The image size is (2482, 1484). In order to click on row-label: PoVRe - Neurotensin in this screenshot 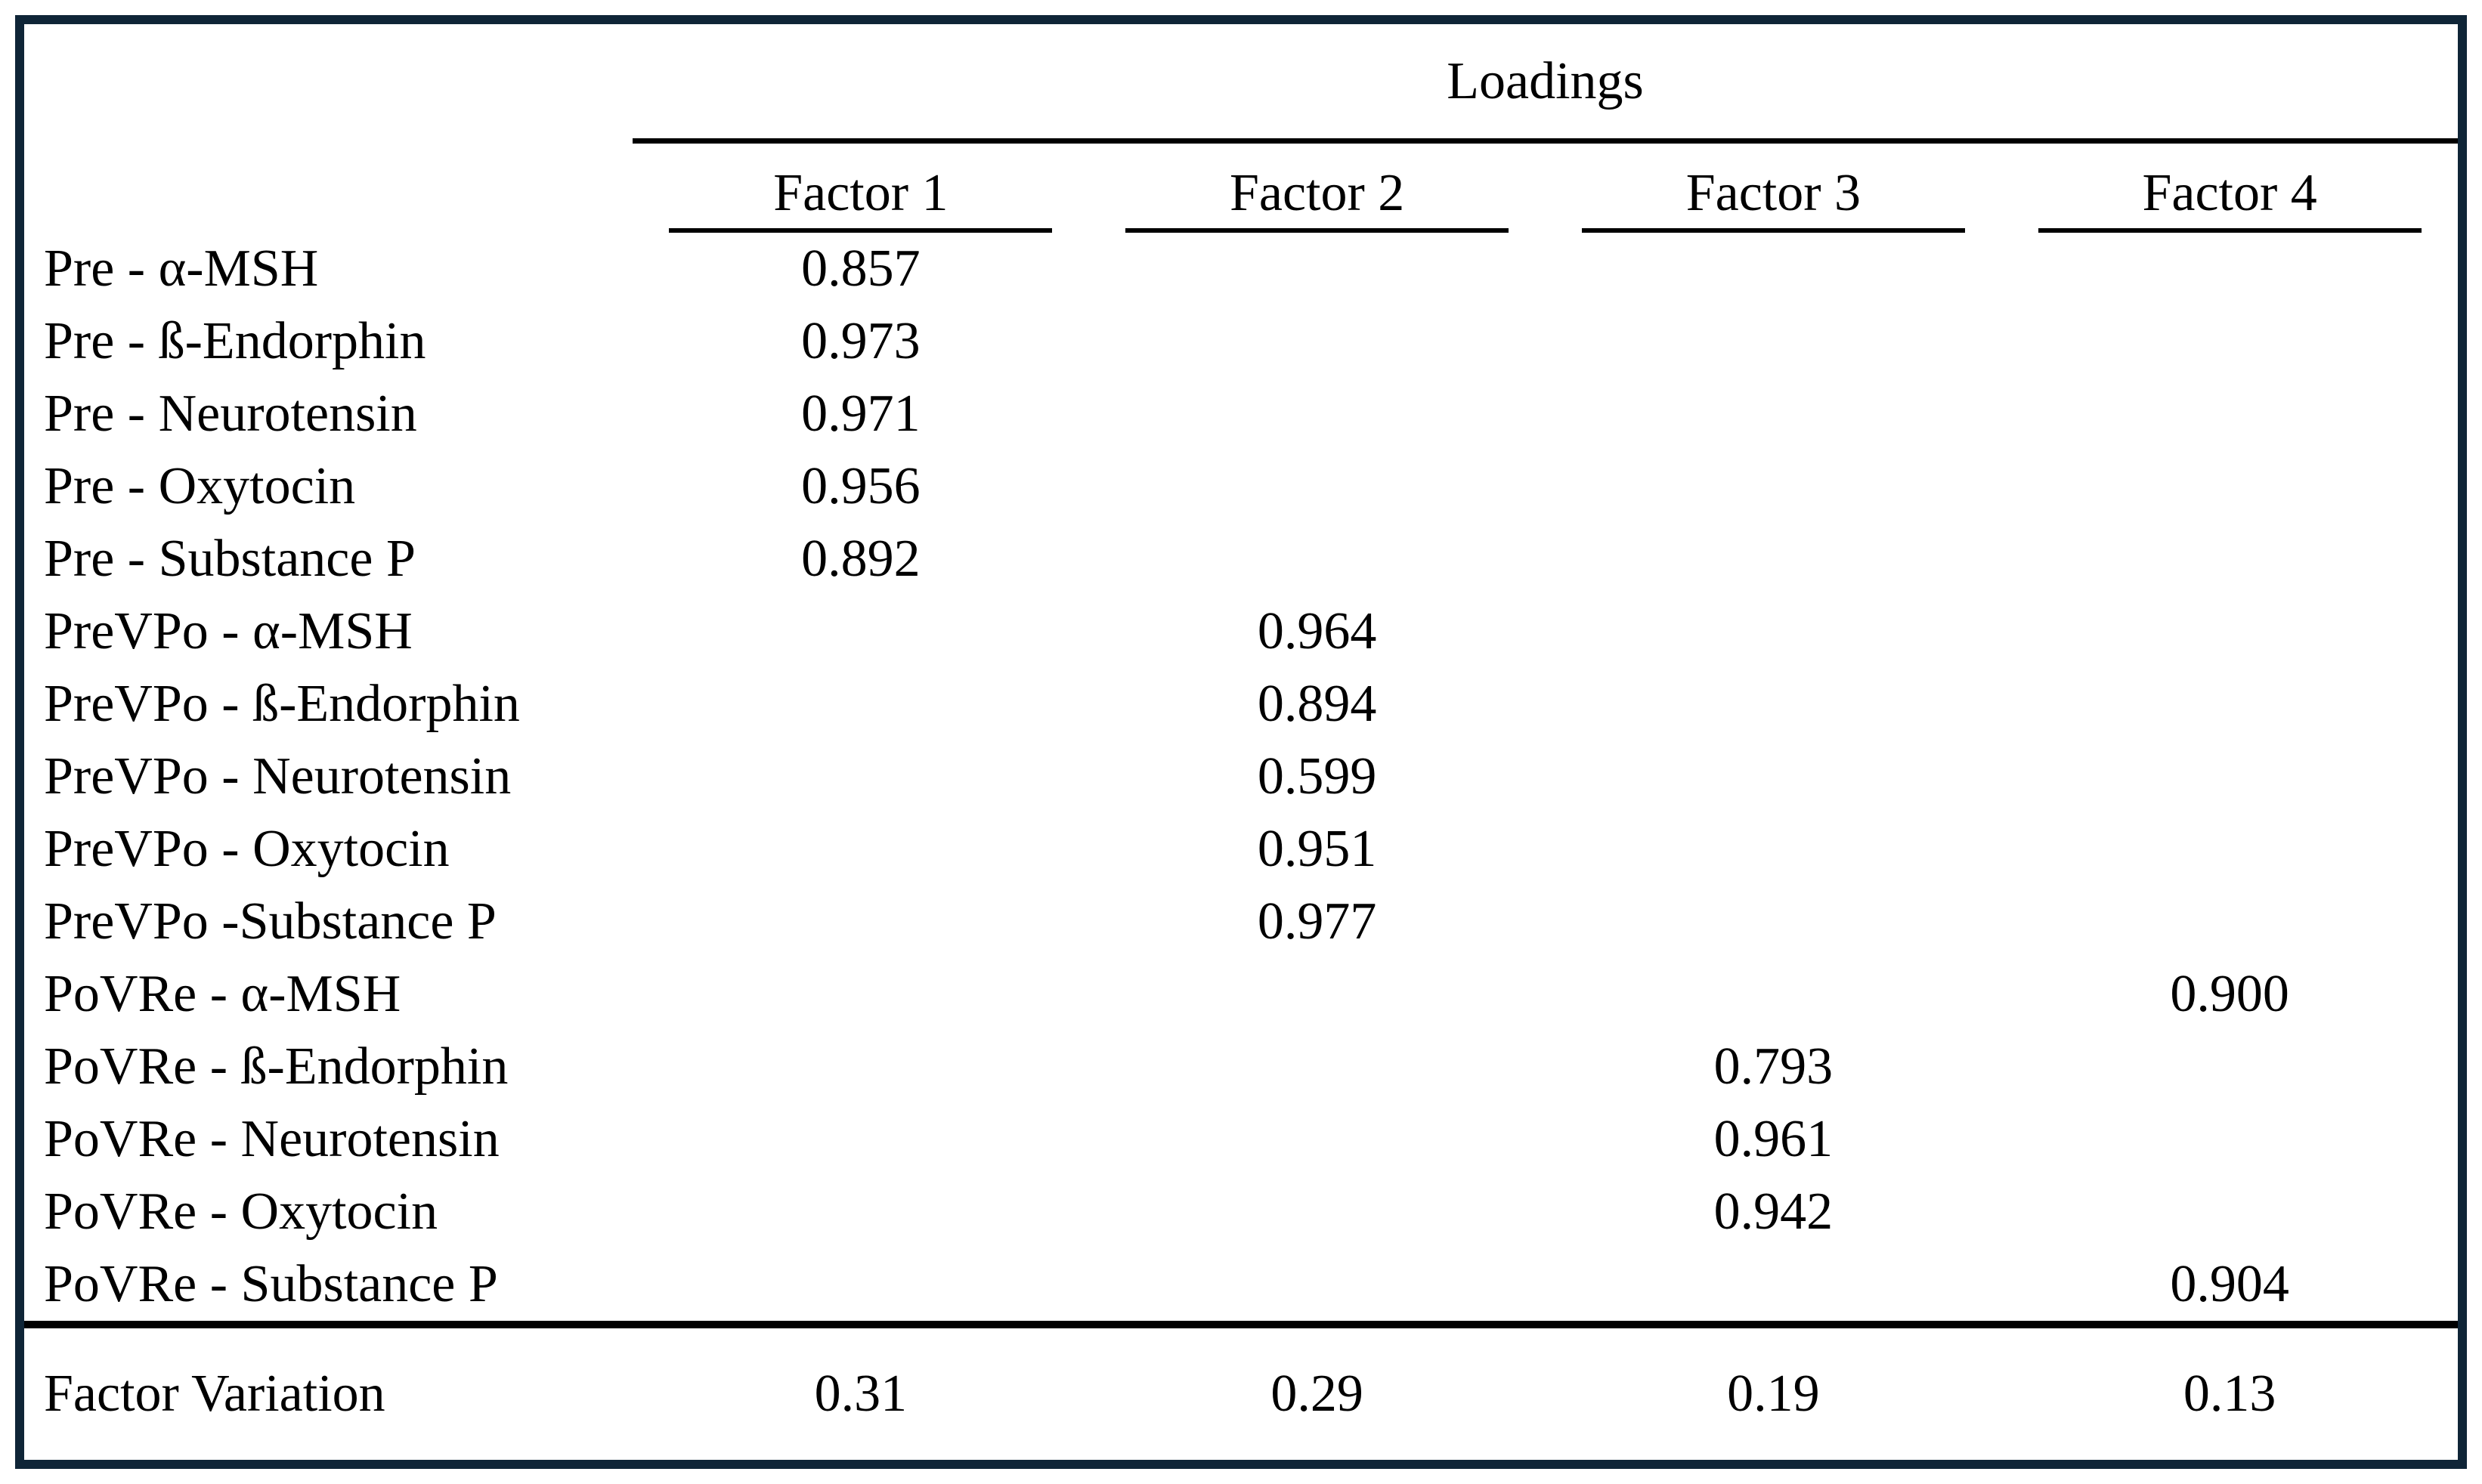, I will do `click(272, 1139)`.